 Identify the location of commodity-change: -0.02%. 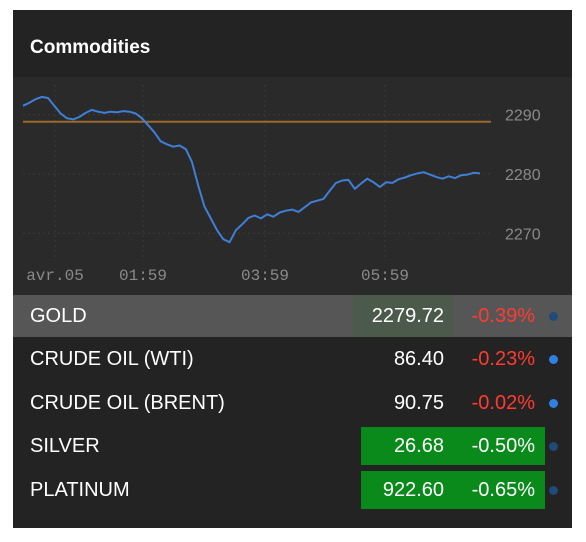
(503, 403).